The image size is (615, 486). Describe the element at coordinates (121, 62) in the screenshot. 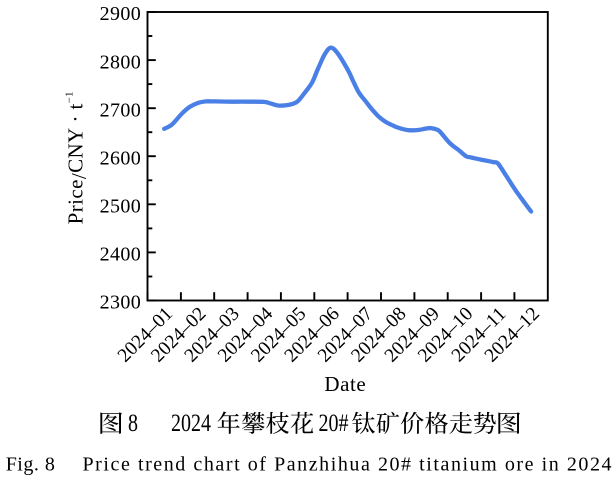

I see `svg-text: 2800` at that location.